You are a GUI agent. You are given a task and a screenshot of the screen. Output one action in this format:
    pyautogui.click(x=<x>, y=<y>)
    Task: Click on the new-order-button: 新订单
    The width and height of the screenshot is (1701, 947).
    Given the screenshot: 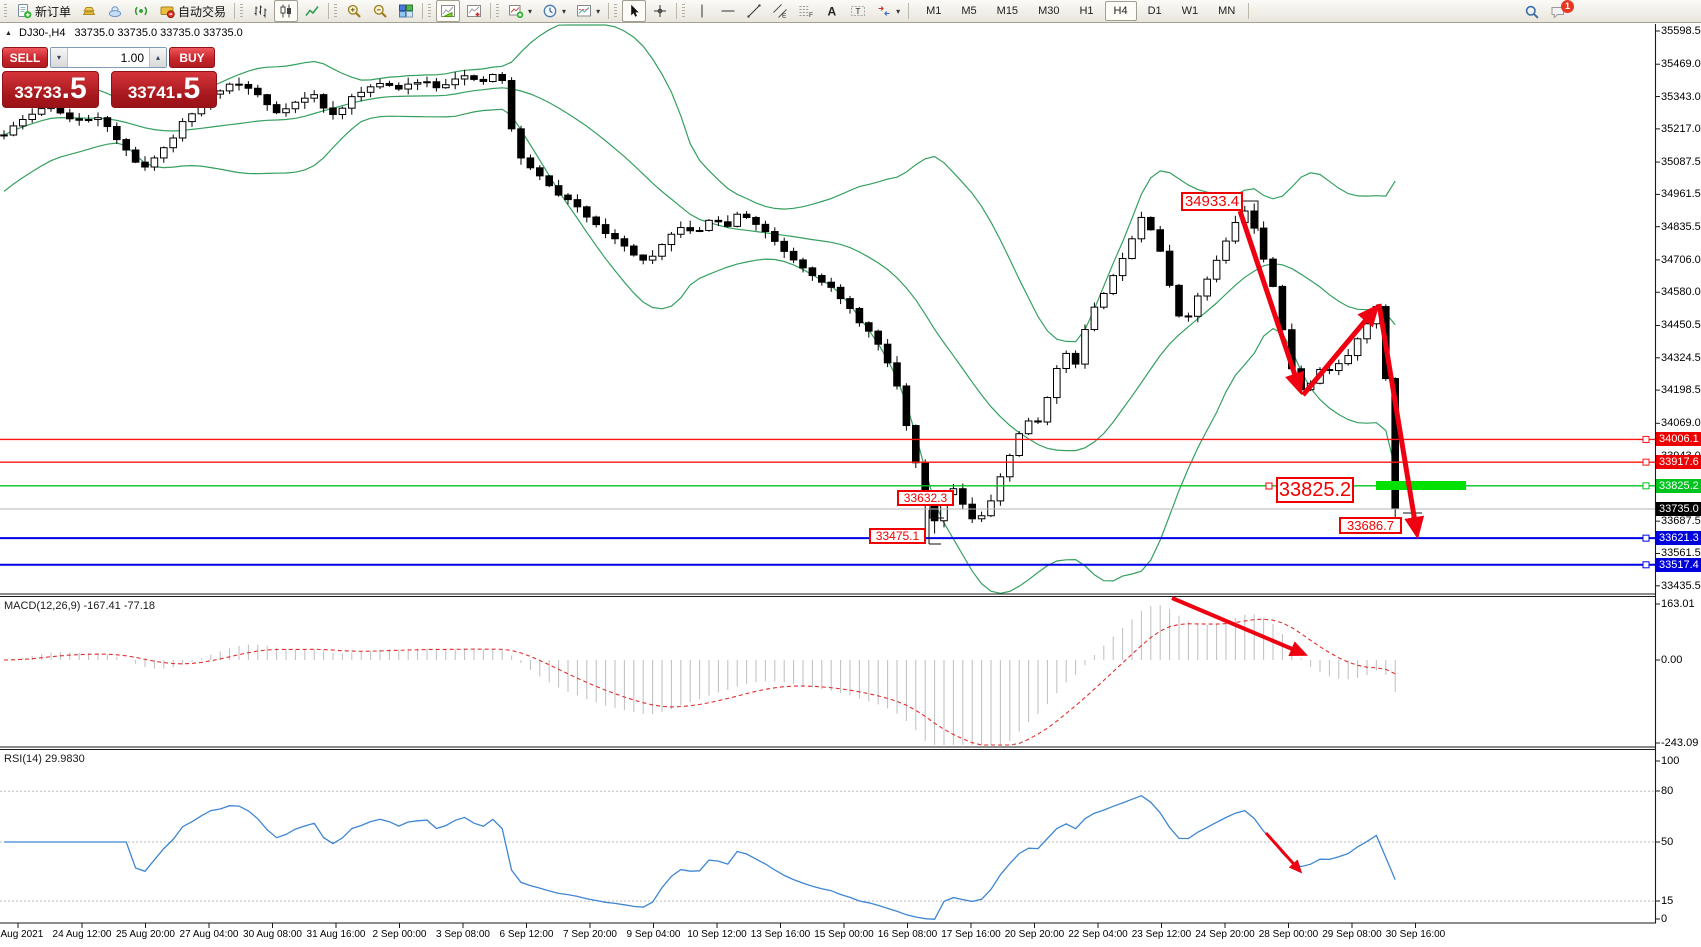 What is the action you would take?
    pyautogui.click(x=43, y=11)
    